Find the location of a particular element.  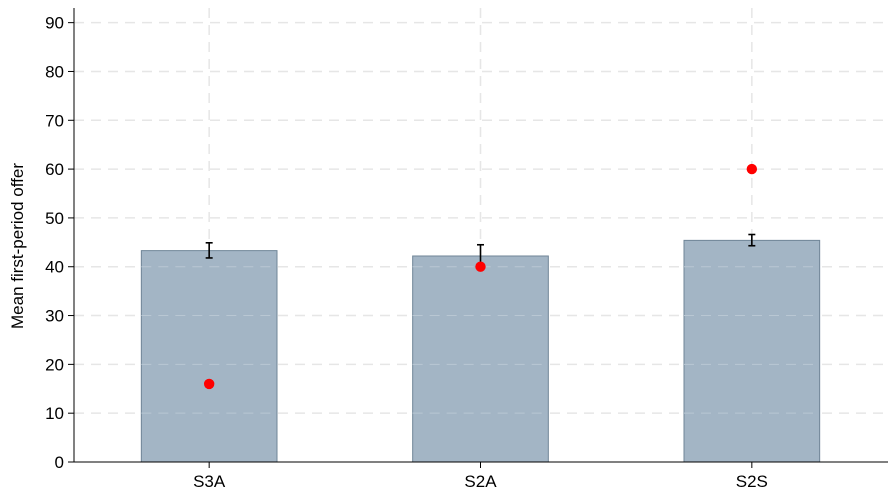

y-axis-title: Mean first-period offer is located at coordinates (17, 246).